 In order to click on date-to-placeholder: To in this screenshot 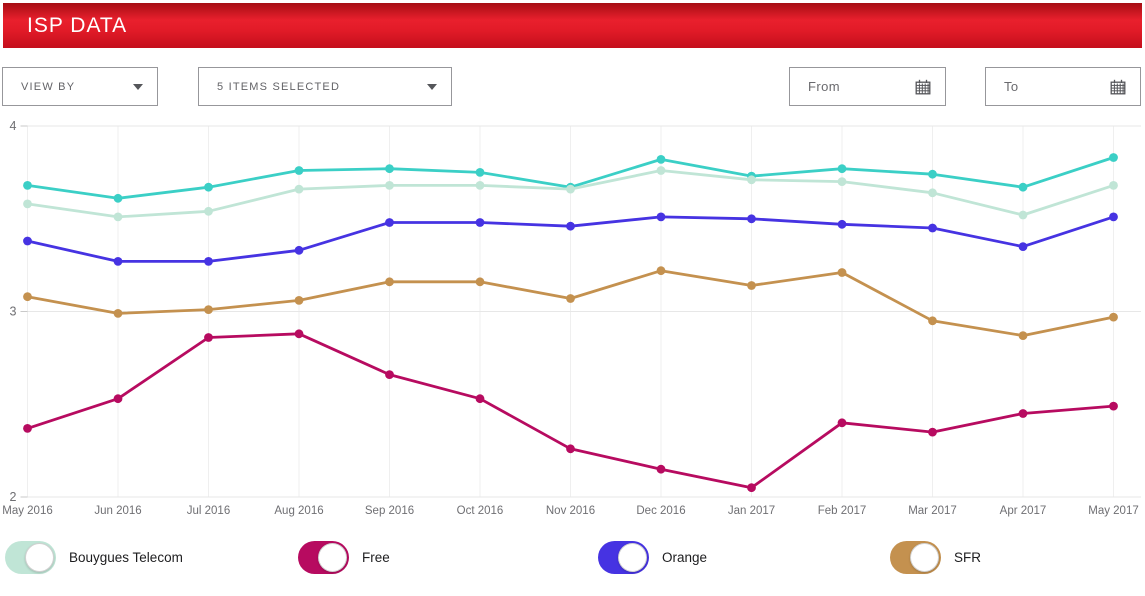, I will do `click(1011, 86)`.